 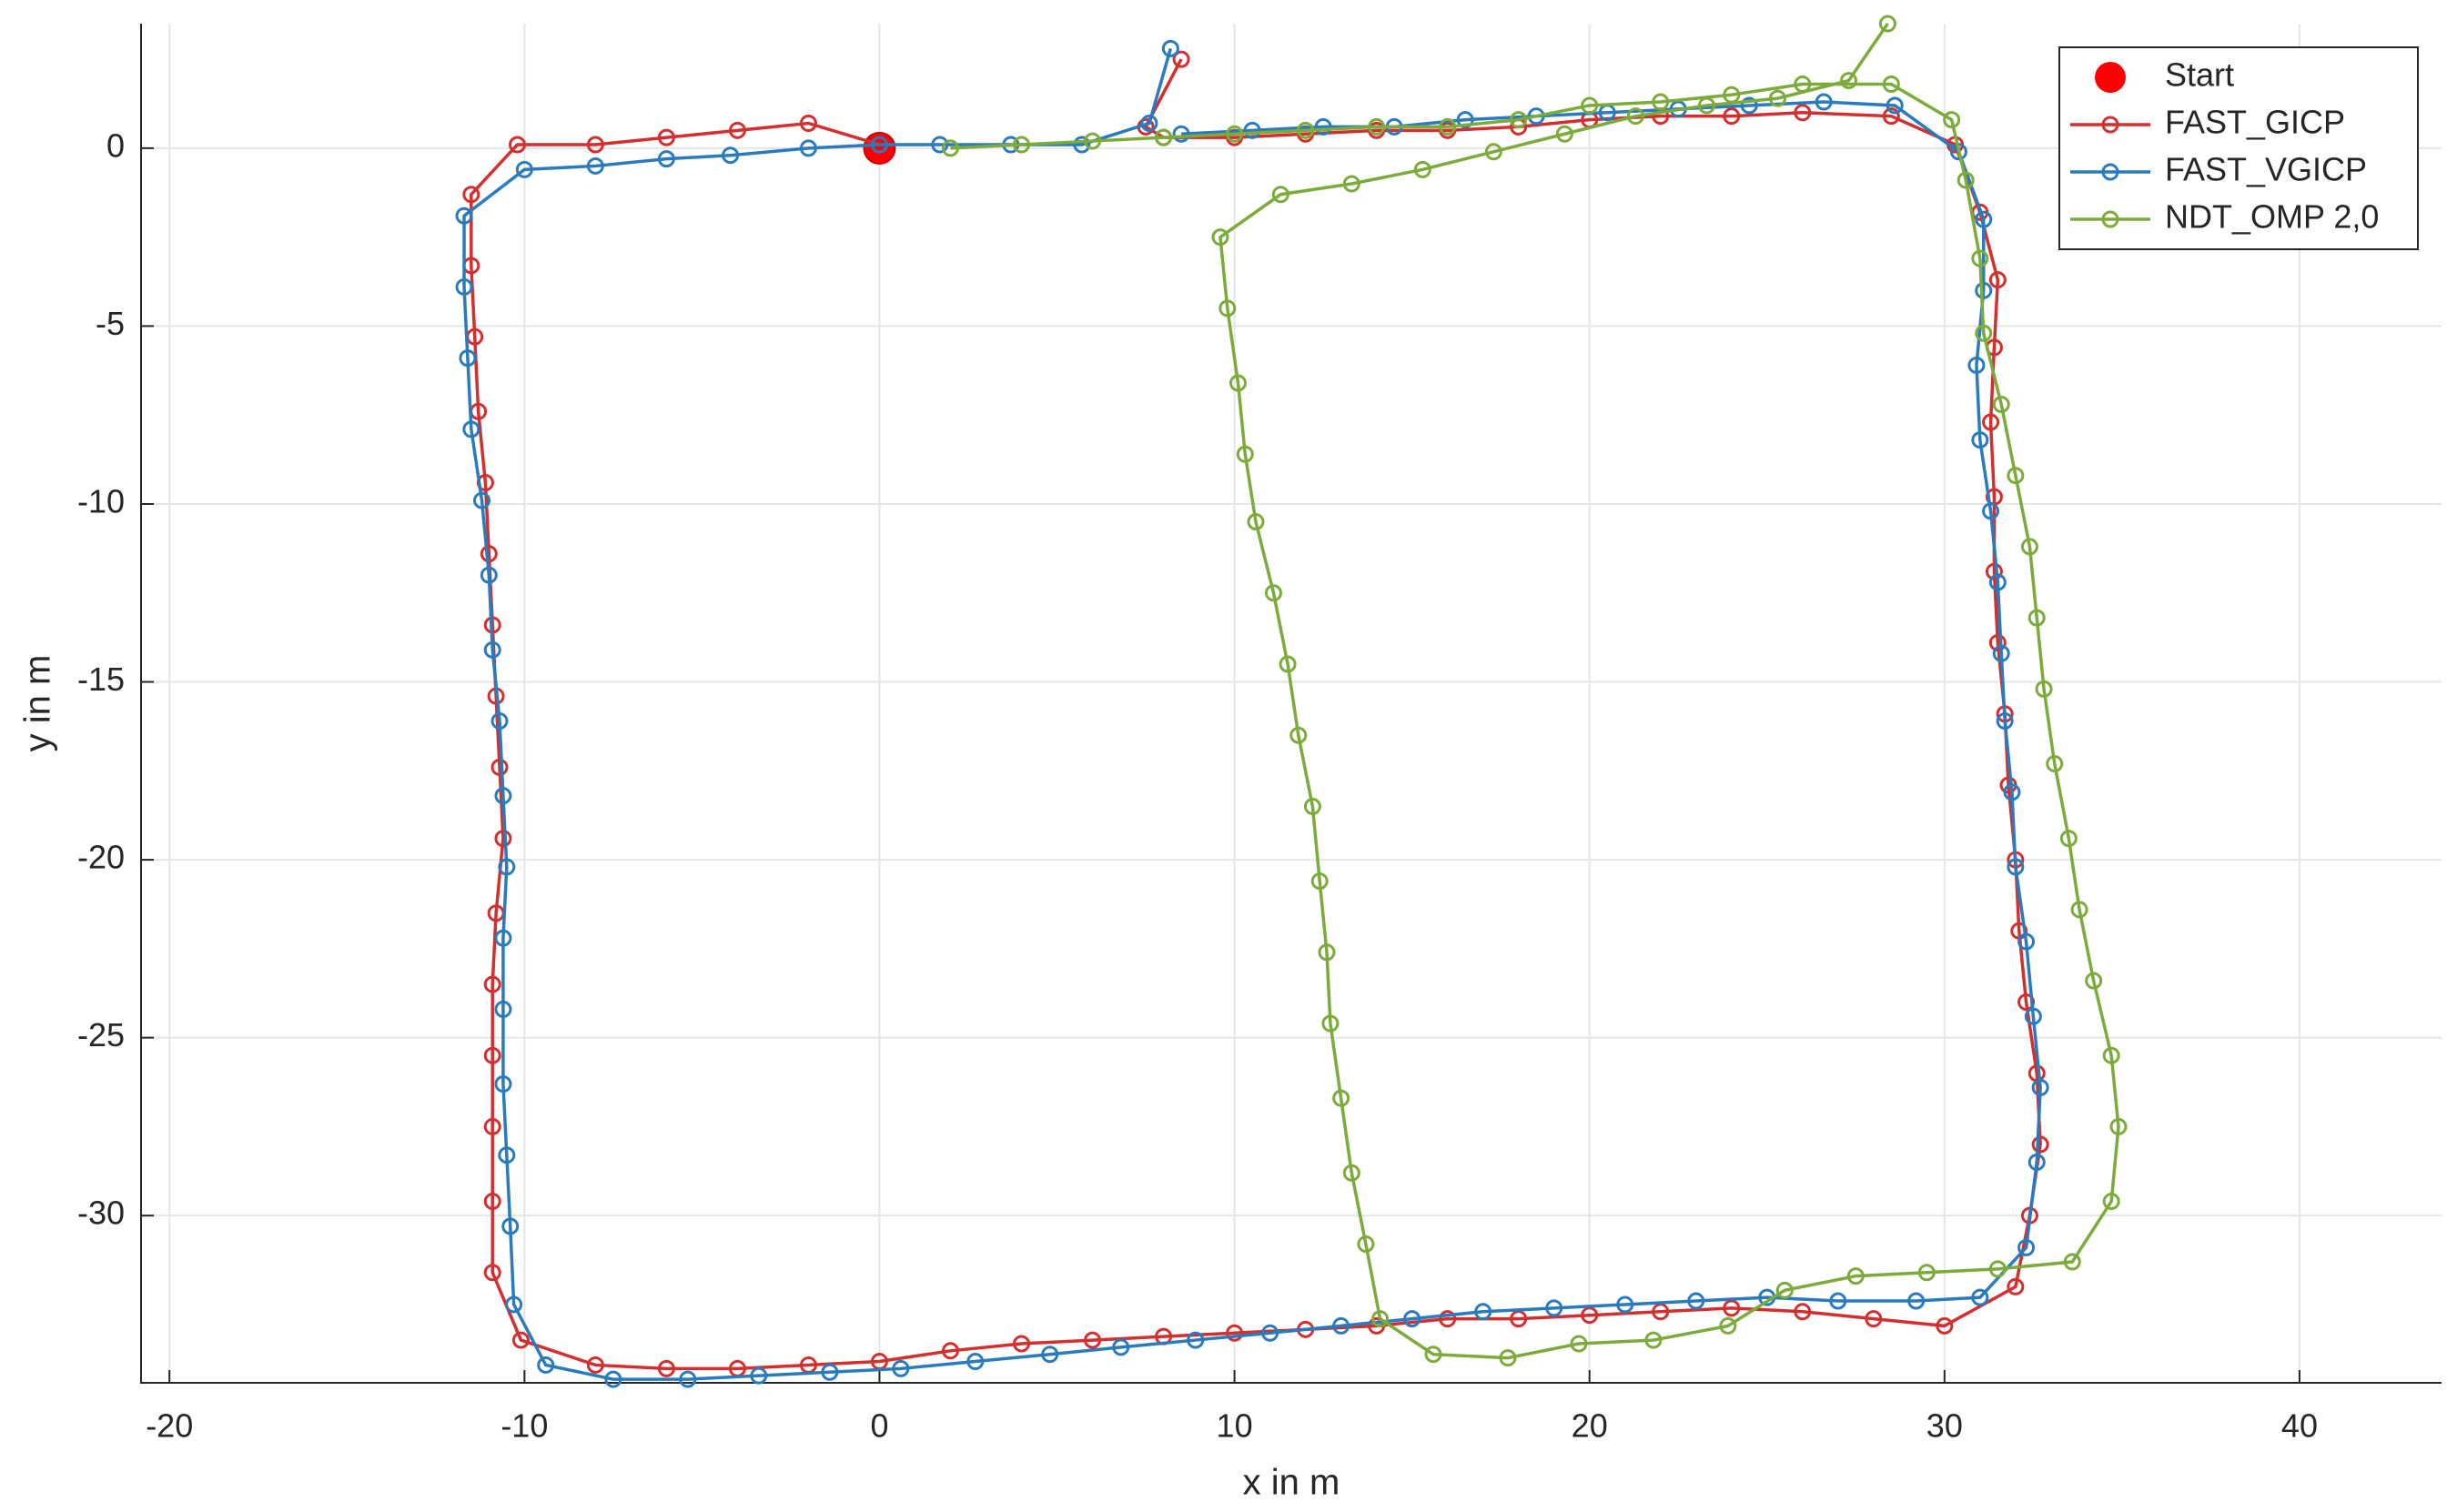 What do you see at coordinates (2266, 170) in the screenshot?
I see `legend-label: FAST_VGICP` at bounding box center [2266, 170].